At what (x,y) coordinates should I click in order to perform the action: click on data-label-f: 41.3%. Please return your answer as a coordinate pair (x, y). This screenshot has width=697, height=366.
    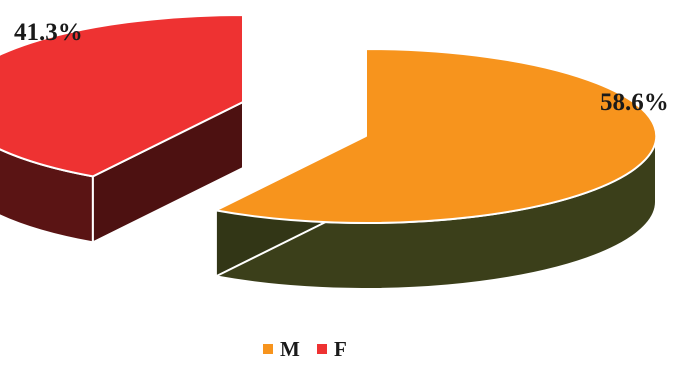
    Looking at the image, I should click on (48, 32).